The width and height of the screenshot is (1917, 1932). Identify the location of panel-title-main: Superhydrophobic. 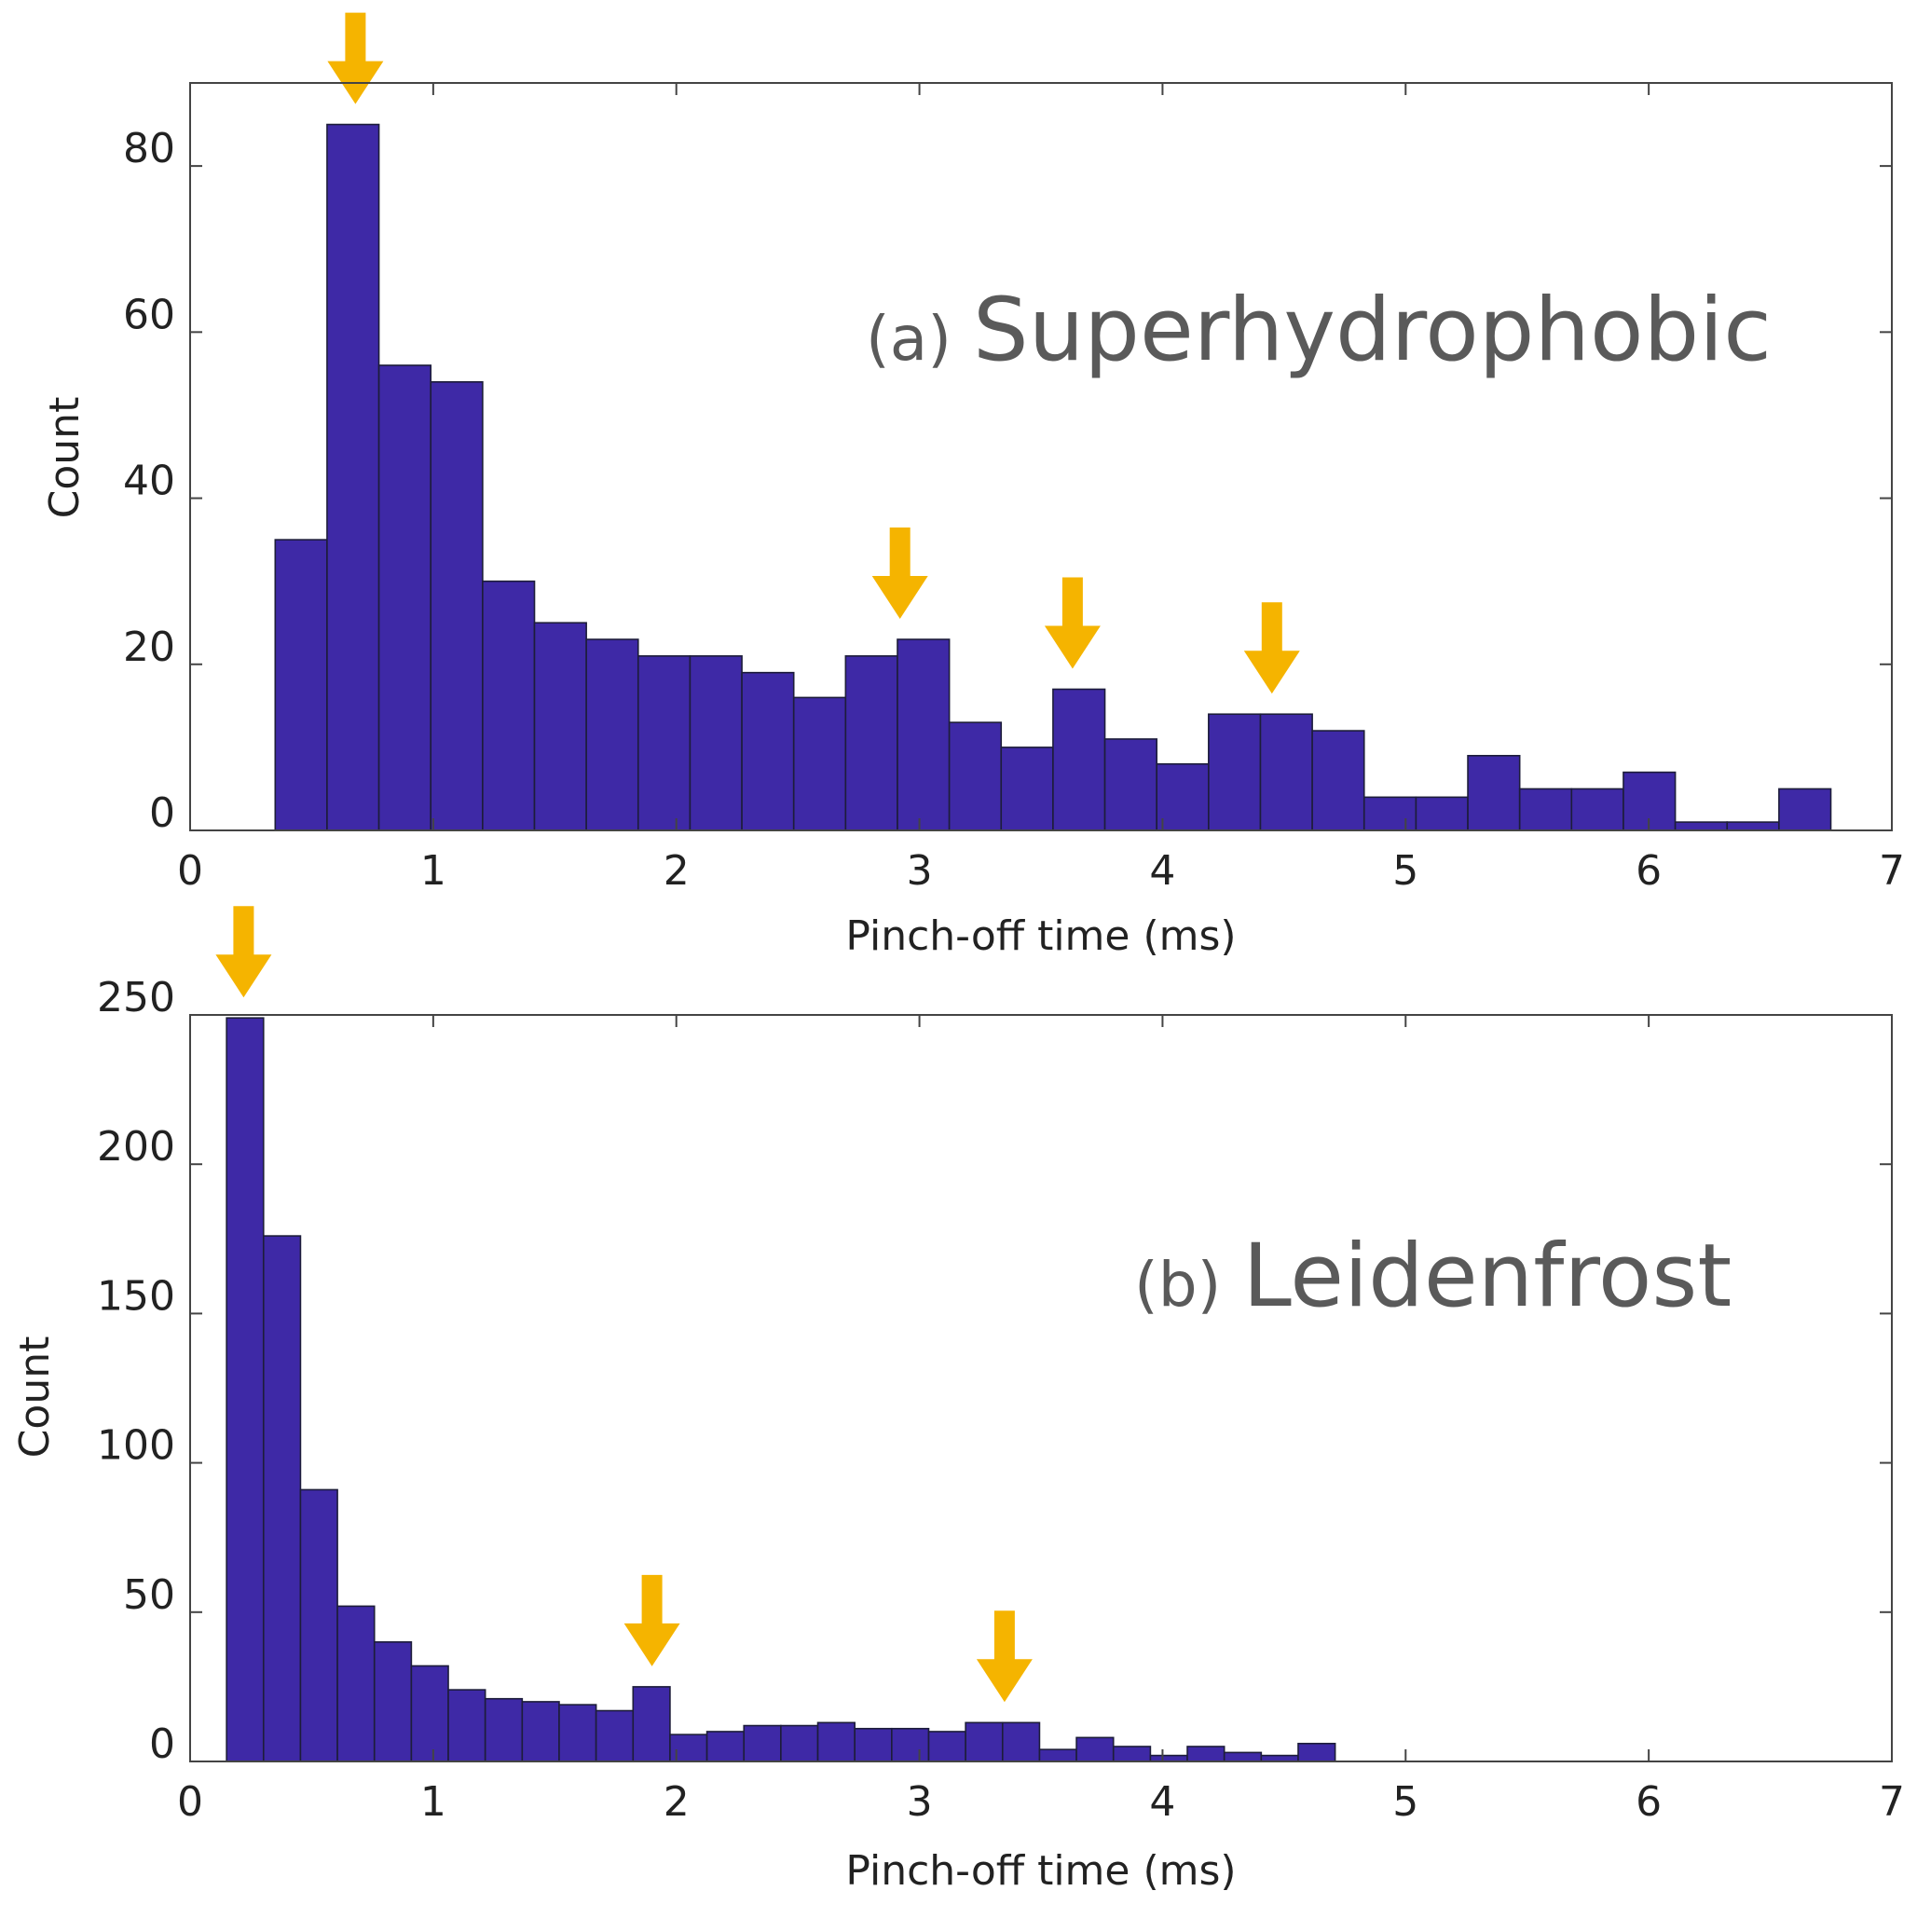
(1372, 330).